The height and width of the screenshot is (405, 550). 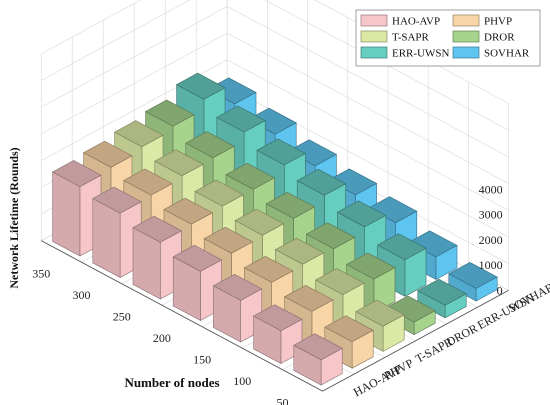 What do you see at coordinates (41, 273) in the screenshot?
I see `x-tick-label: 350` at bounding box center [41, 273].